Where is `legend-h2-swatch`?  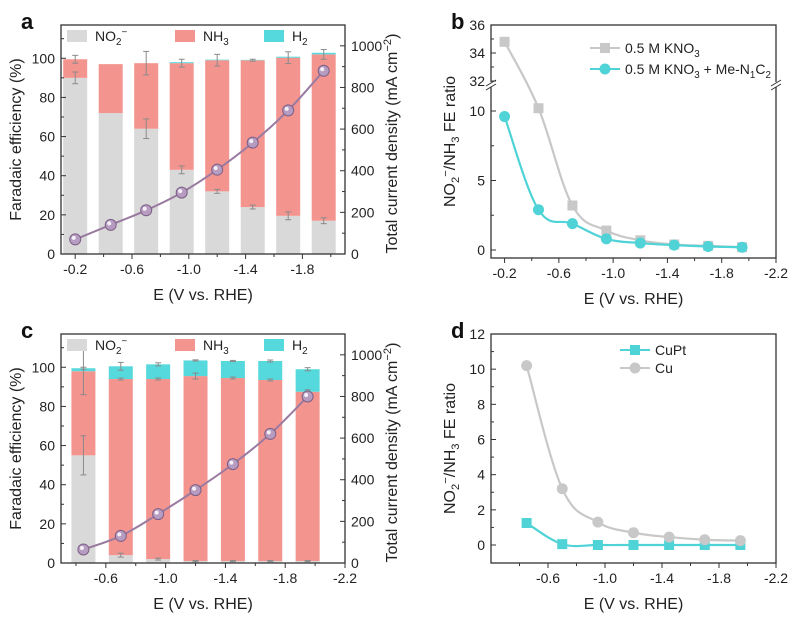 legend-h2-swatch is located at coordinates (274, 345).